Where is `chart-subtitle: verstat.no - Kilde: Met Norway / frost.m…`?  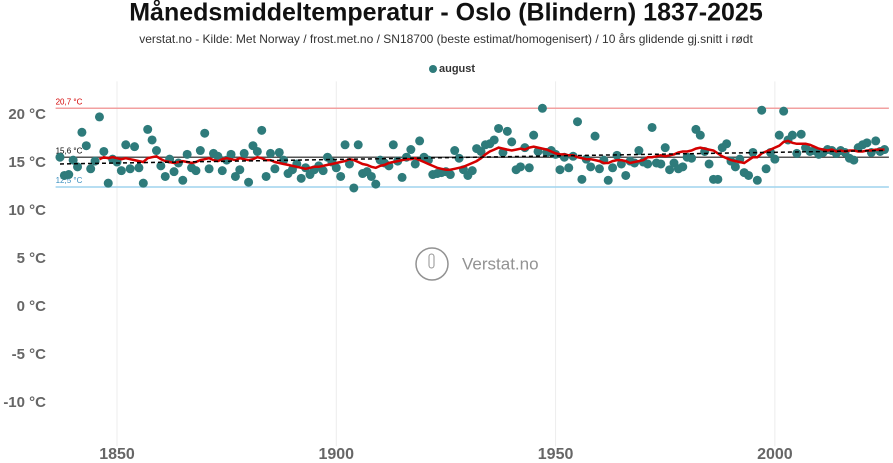 chart-subtitle: verstat.no - Kilde: Met Norway / frost.m… is located at coordinates (446, 39).